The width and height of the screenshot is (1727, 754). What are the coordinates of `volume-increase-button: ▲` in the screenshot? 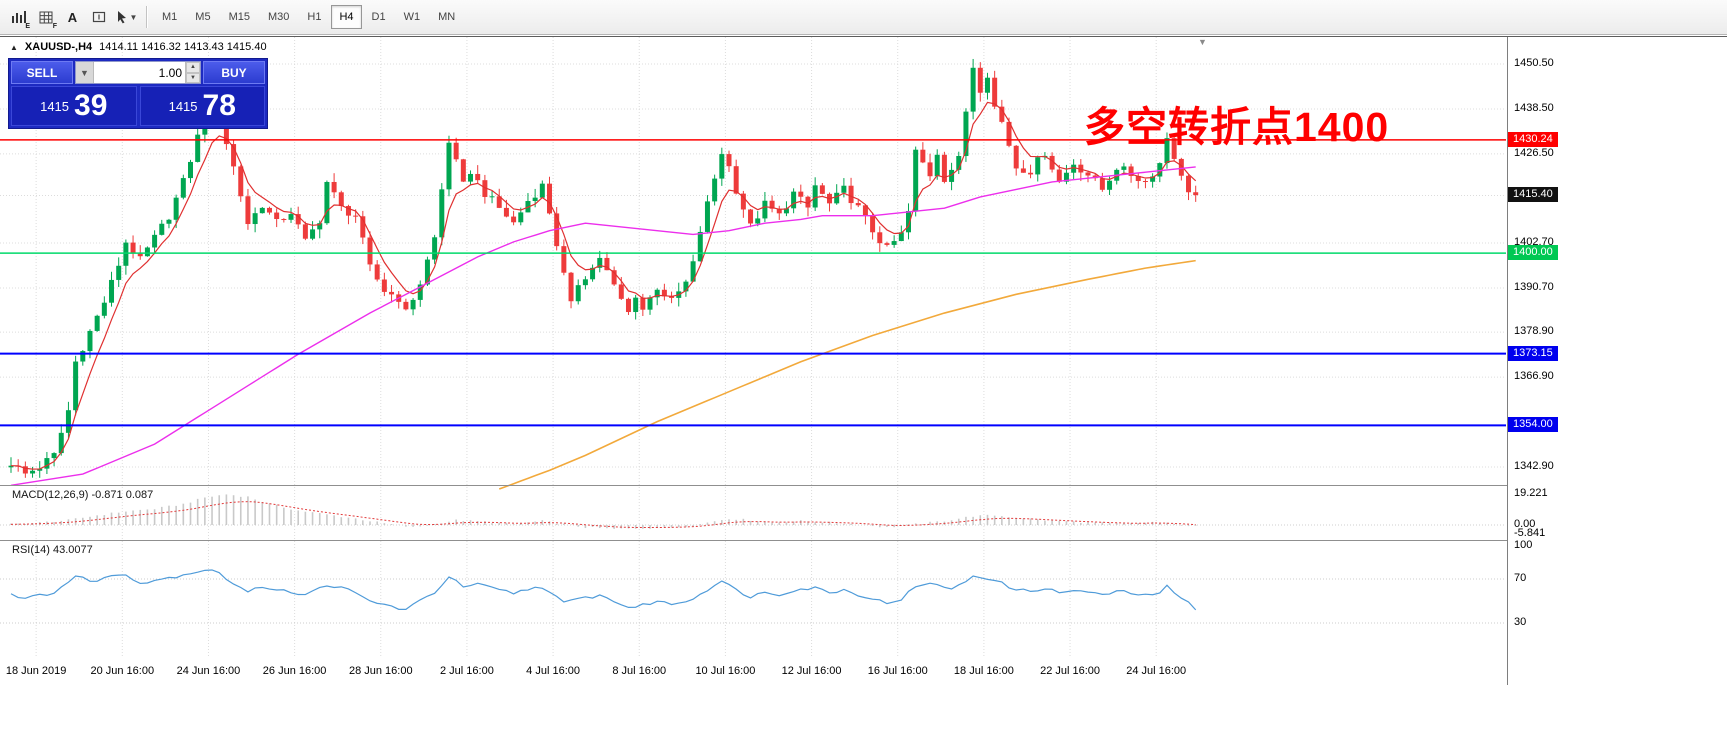 It's located at (193, 67).